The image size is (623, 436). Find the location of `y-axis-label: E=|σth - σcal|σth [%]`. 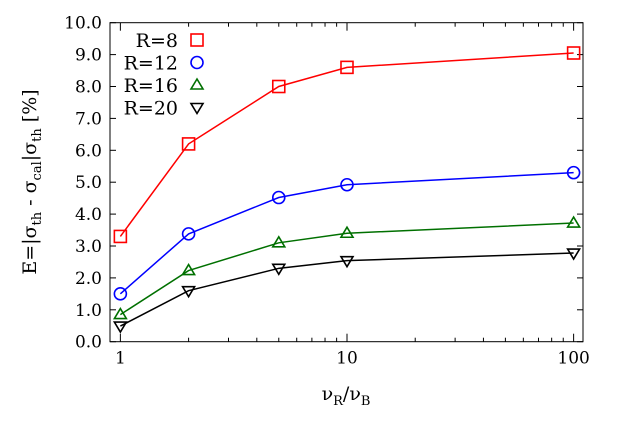

y-axis-label: E=|σth - σcal|σth [%] is located at coordinates (32, 181).